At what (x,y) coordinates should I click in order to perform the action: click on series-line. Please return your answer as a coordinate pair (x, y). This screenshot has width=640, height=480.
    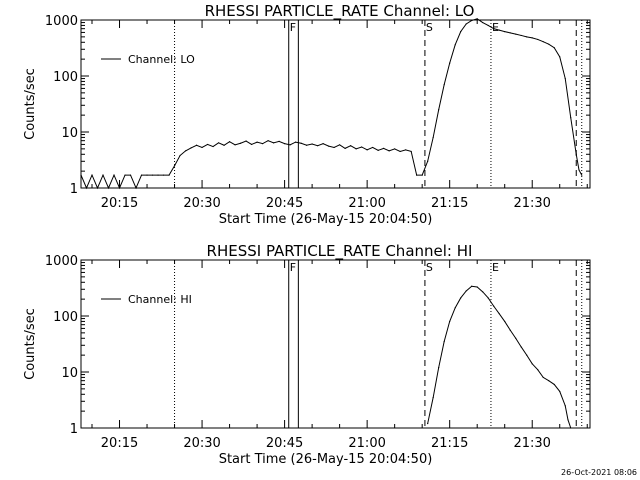
    Looking at the image, I should click on (499, 357).